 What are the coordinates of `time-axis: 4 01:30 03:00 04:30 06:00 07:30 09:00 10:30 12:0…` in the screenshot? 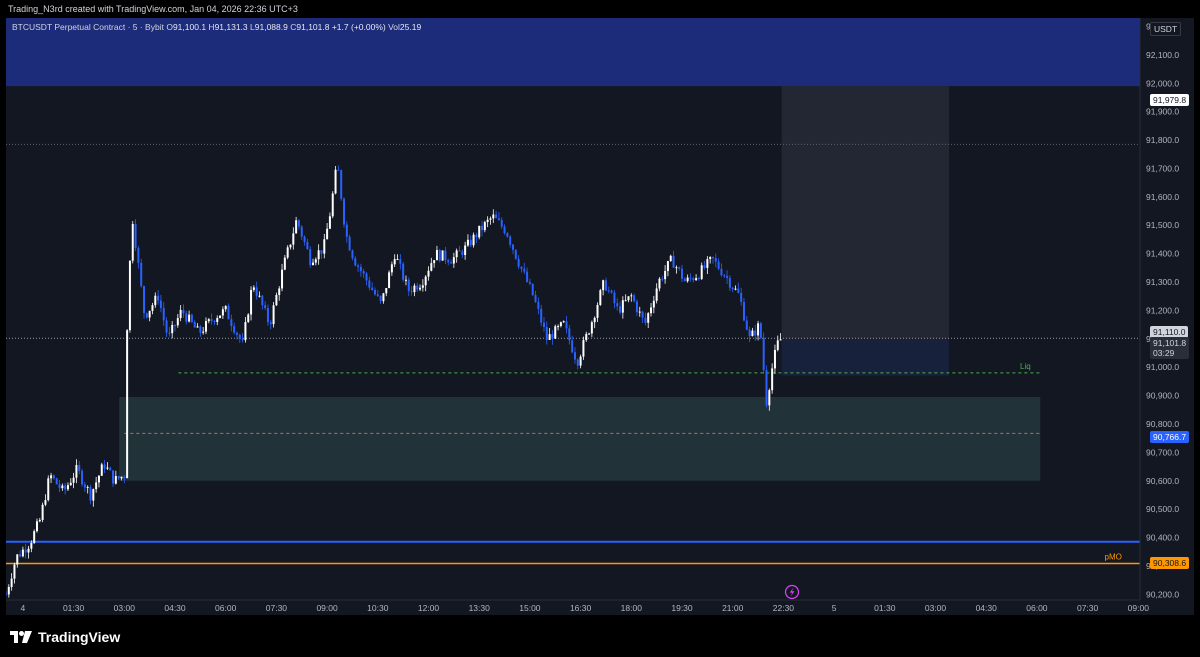 It's located at (600, 607).